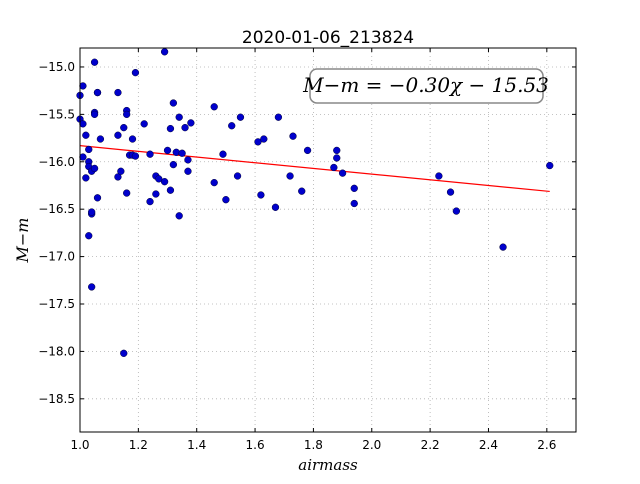 This screenshot has width=640, height=484. I want to click on fit-equation: M−m = −0.30χ − 15.53, so click(425, 85).